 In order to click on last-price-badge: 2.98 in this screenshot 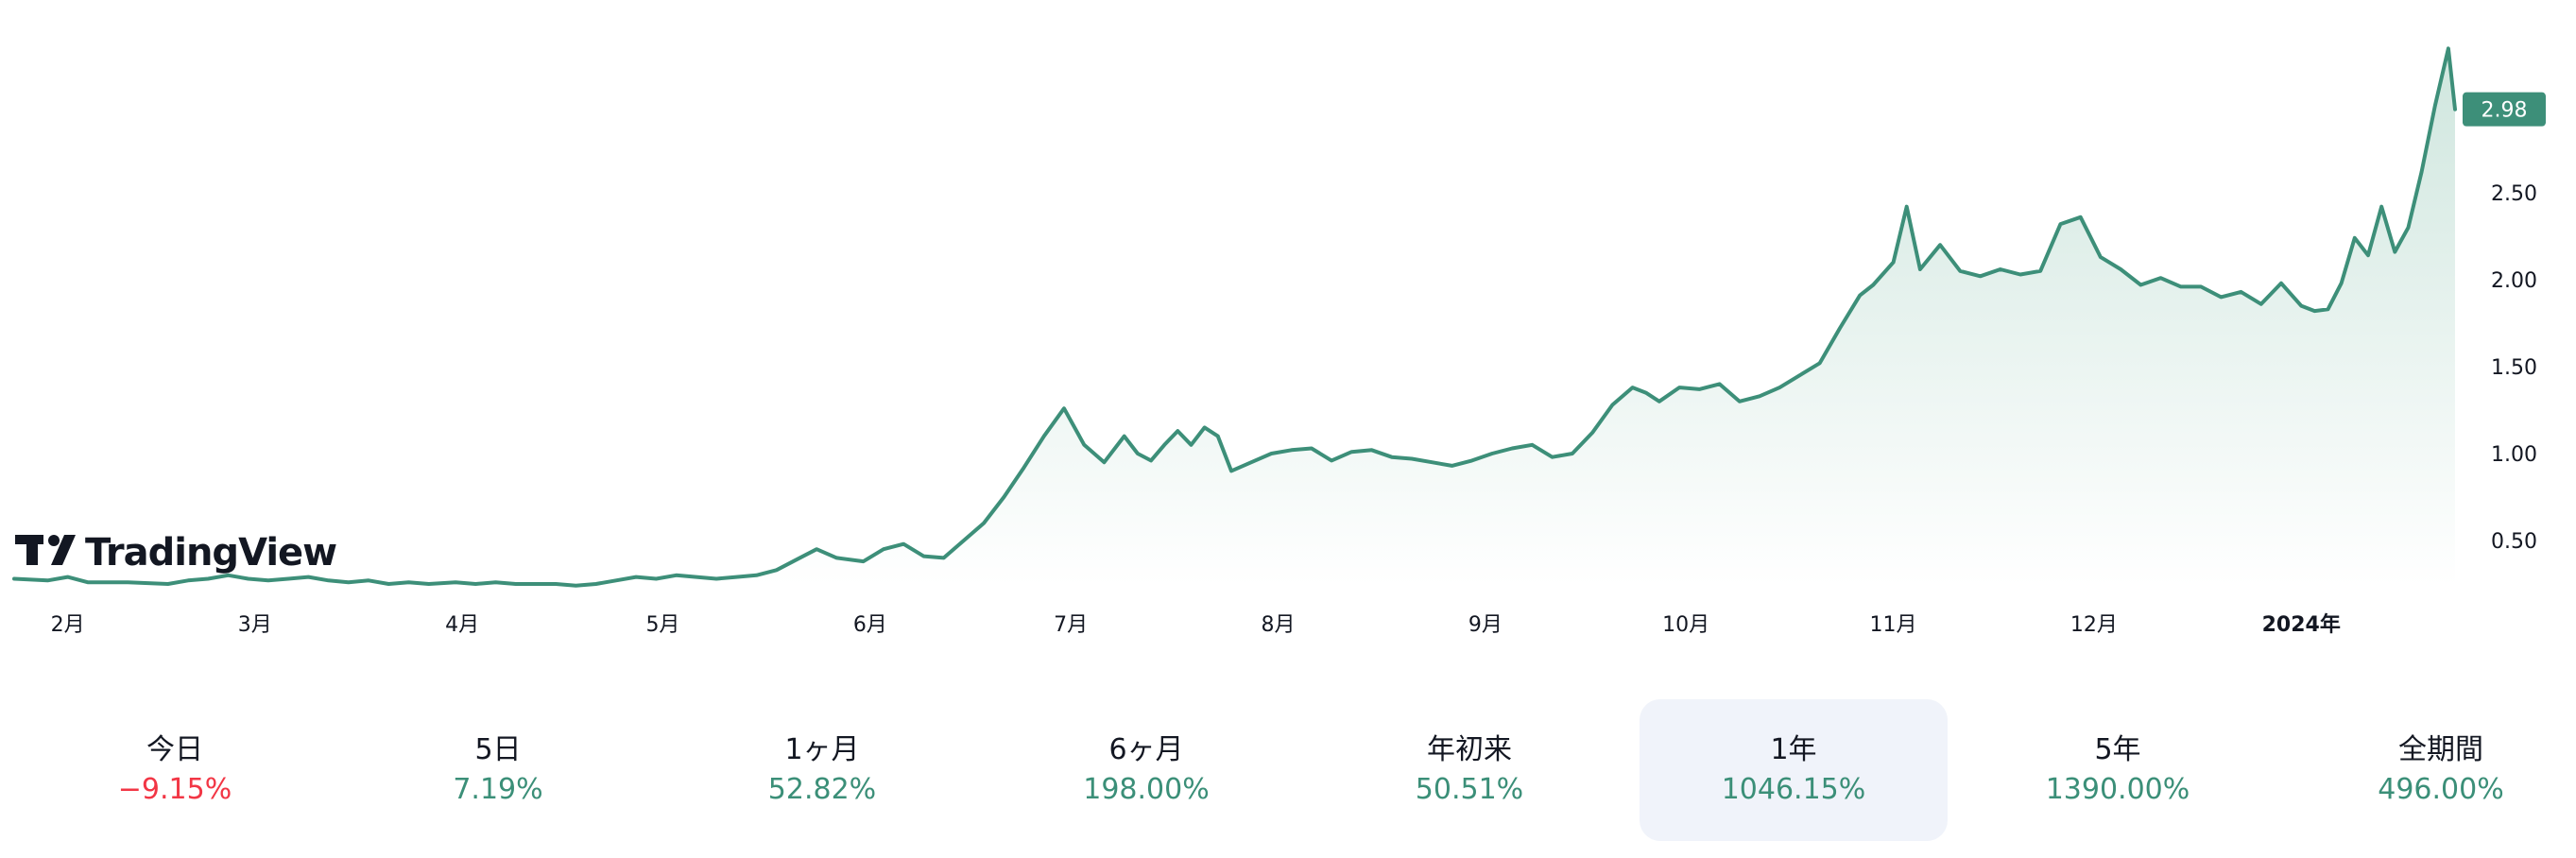, I will do `click(2504, 109)`.